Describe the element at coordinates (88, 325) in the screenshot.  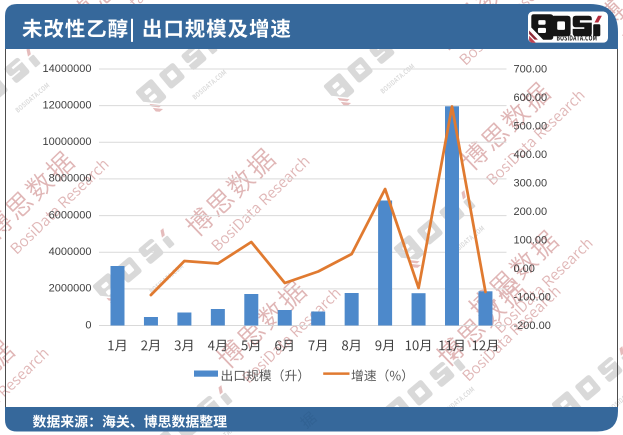
I see `svg-text: 0` at that location.